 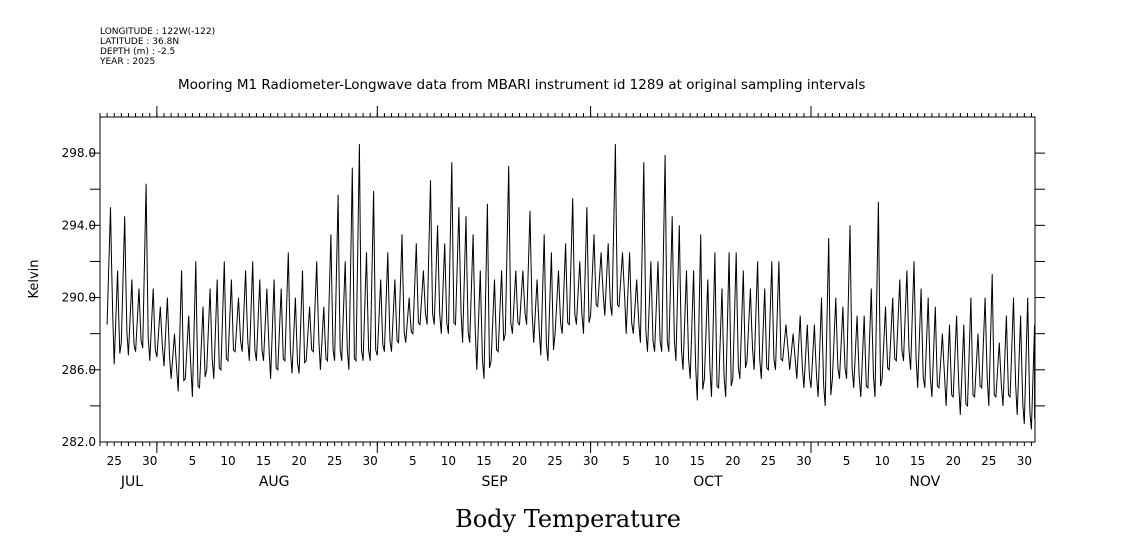 I want to click on x-month-label: NOV, so click(x=924, y=482).